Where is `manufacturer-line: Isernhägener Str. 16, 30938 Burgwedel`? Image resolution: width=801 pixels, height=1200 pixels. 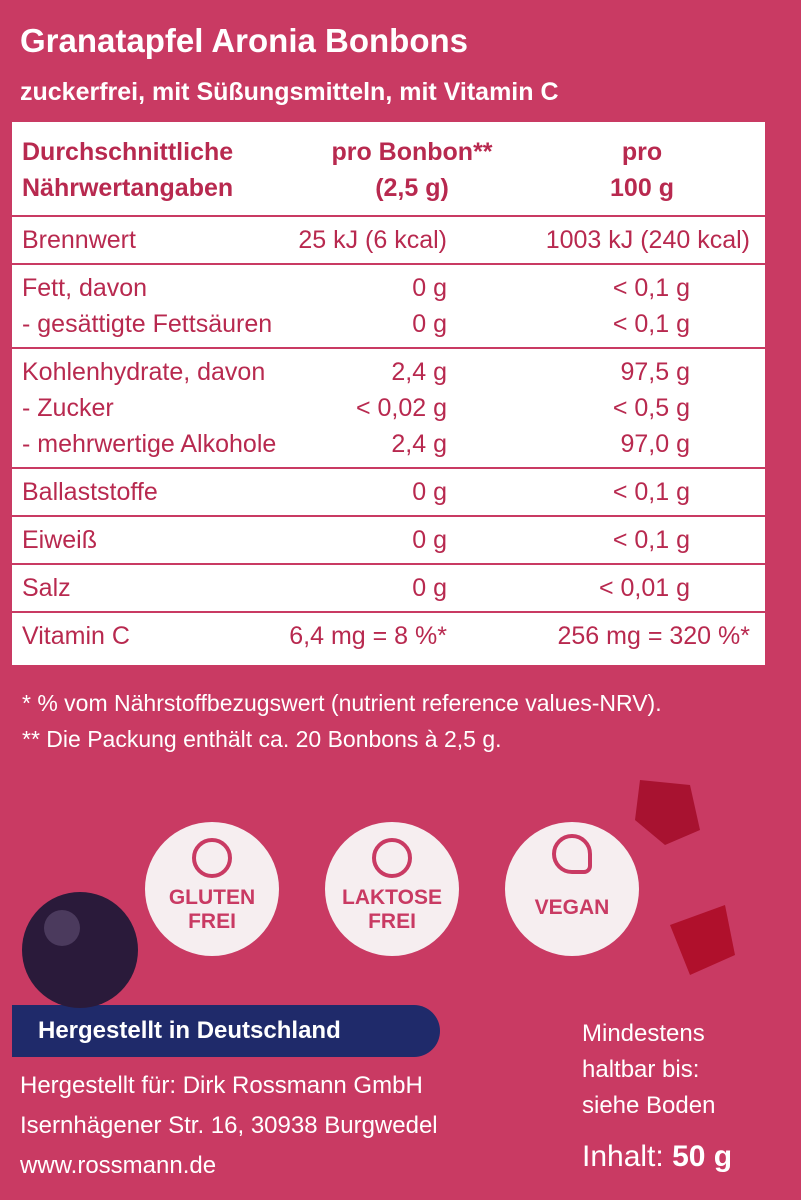 manufacturer-line: Isernhägener Str. 16, 30938 Burgwedel is located at coordinates (229, 1125).